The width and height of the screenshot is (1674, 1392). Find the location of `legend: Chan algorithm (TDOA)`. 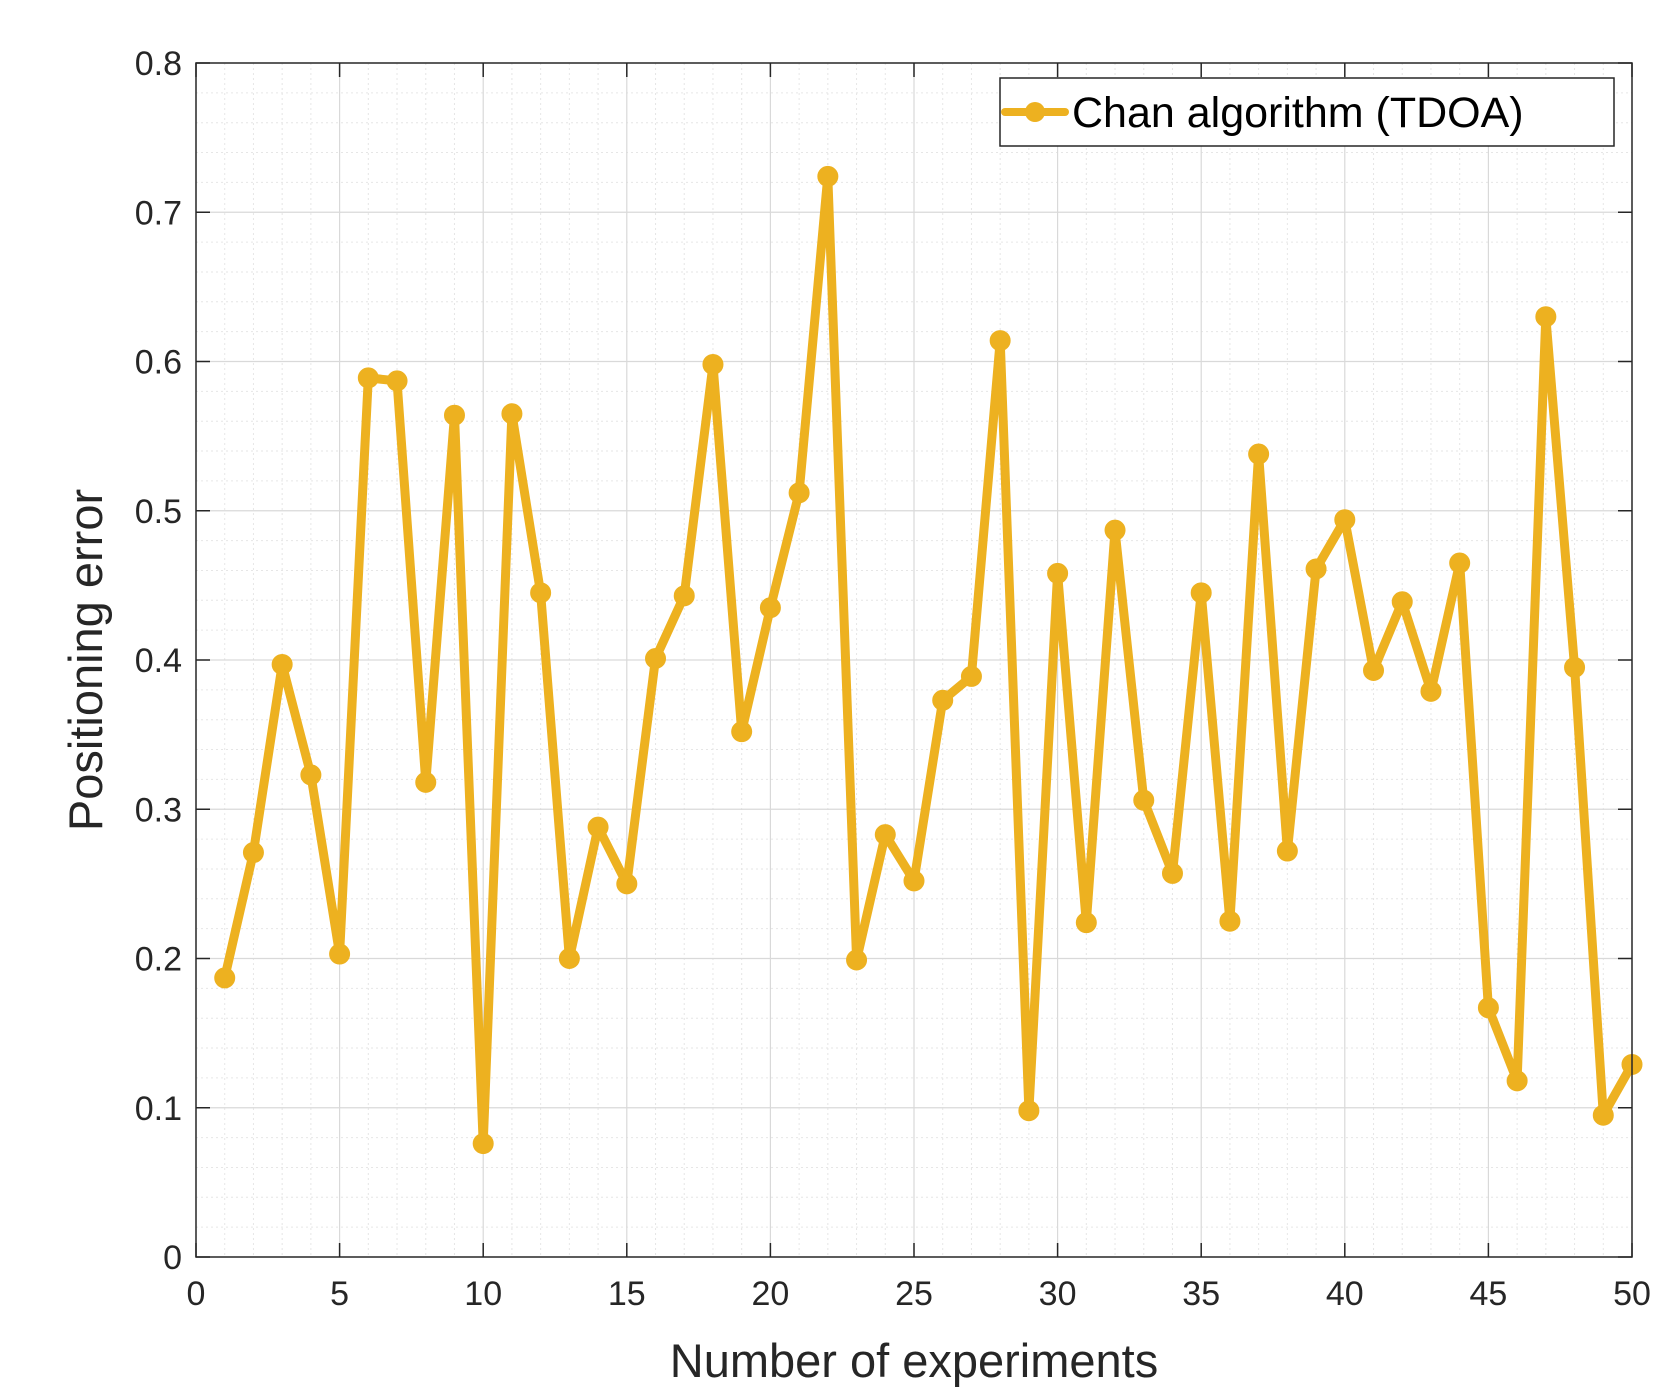

legend: Chan algorithm (TDOA) is located at coordinates (1307, 112).